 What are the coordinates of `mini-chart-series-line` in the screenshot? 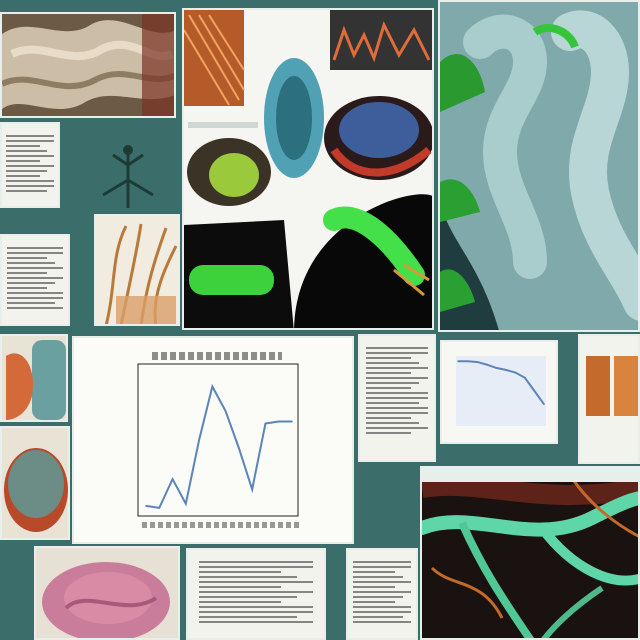 It's located at (501, 382).